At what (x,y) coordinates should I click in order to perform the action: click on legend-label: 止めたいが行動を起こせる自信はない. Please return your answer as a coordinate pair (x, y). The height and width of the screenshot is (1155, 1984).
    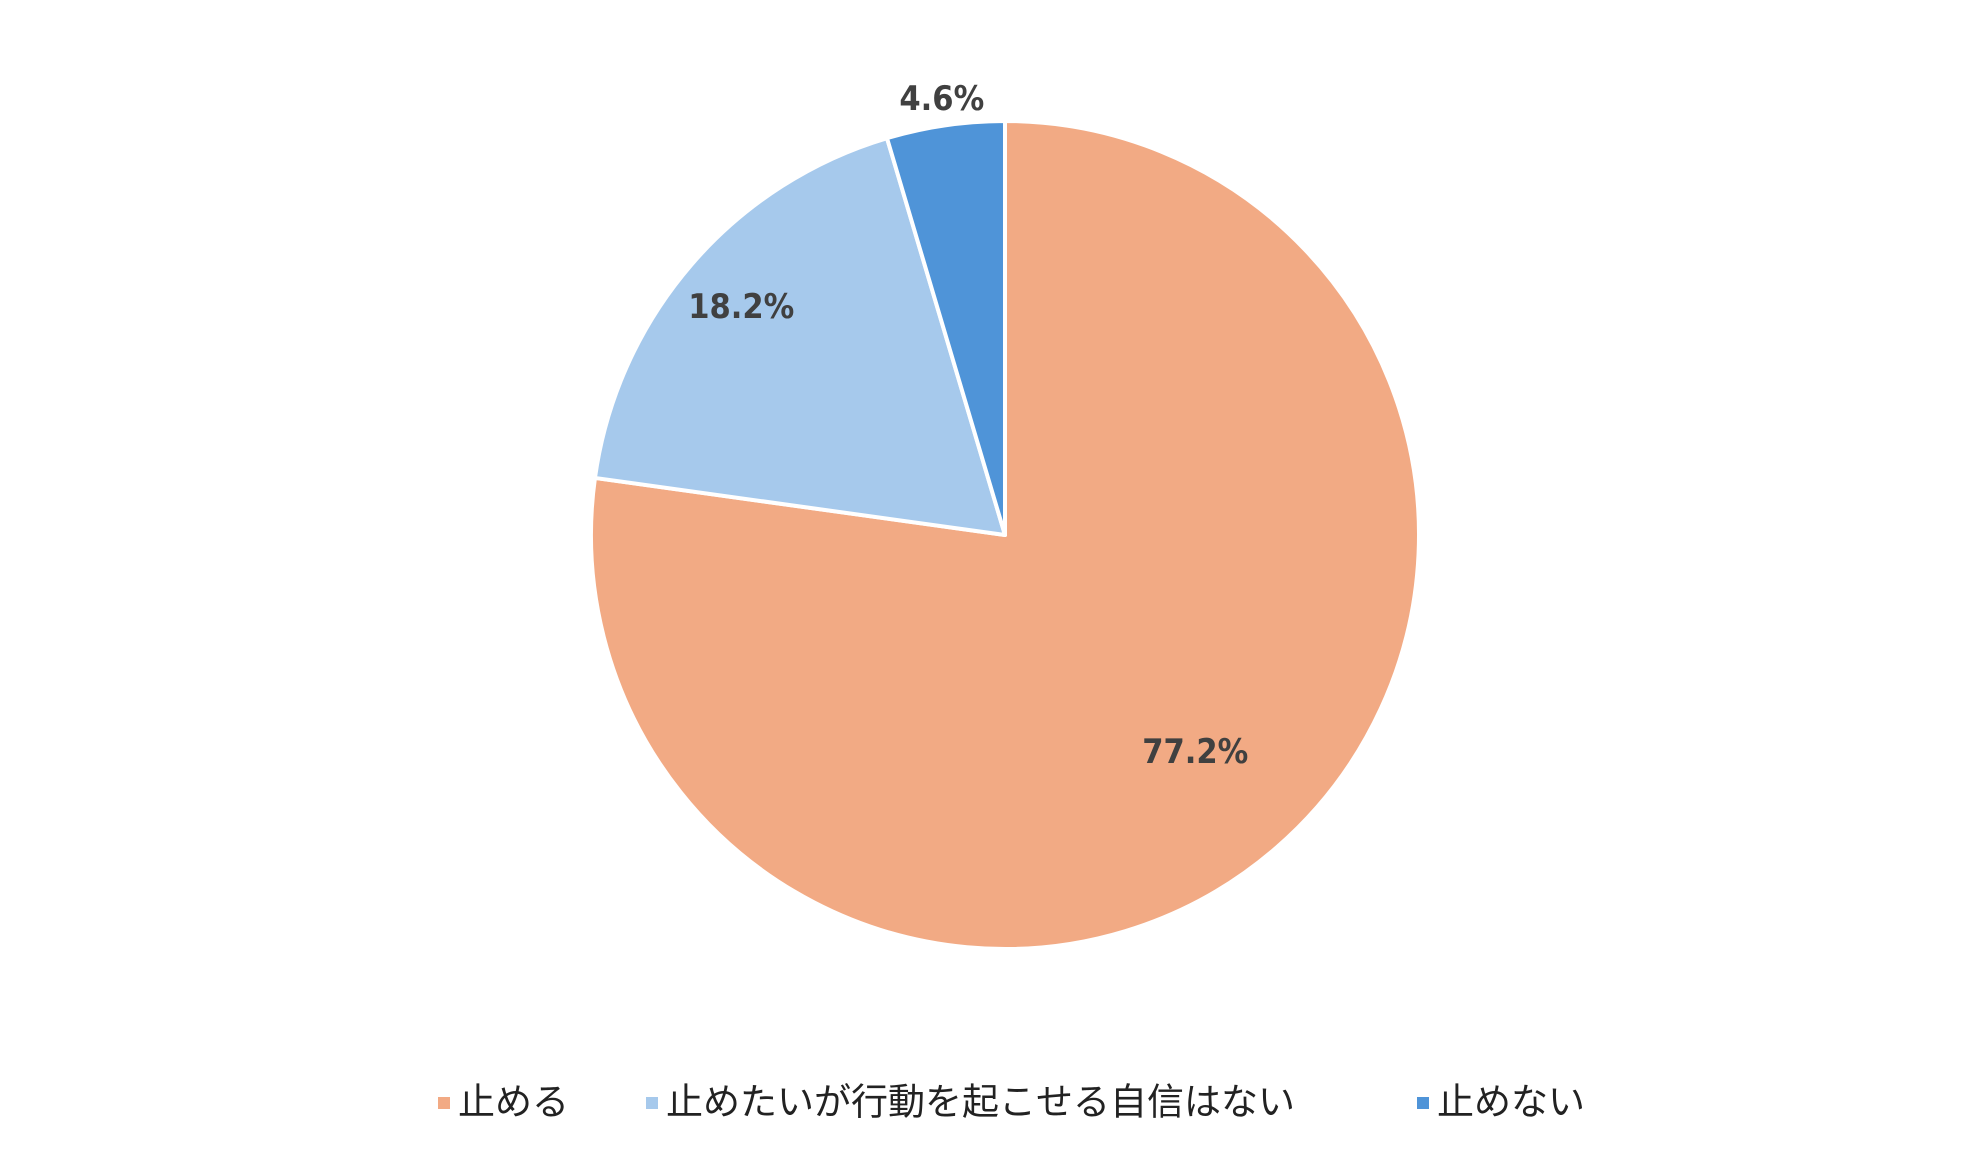
    Looking at the image, I should click on (980, 1102).